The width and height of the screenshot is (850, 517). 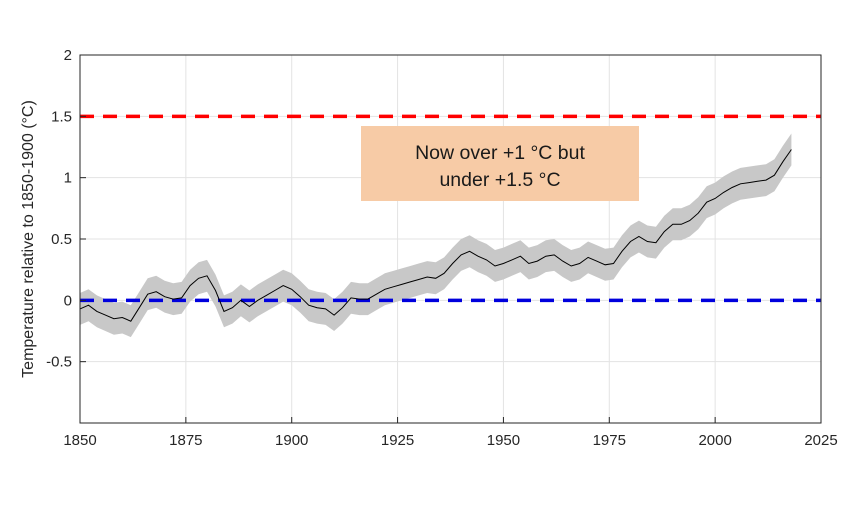 I want to click on annotation-line-1: Now over +1 °C but, so click(x=500, y=153).